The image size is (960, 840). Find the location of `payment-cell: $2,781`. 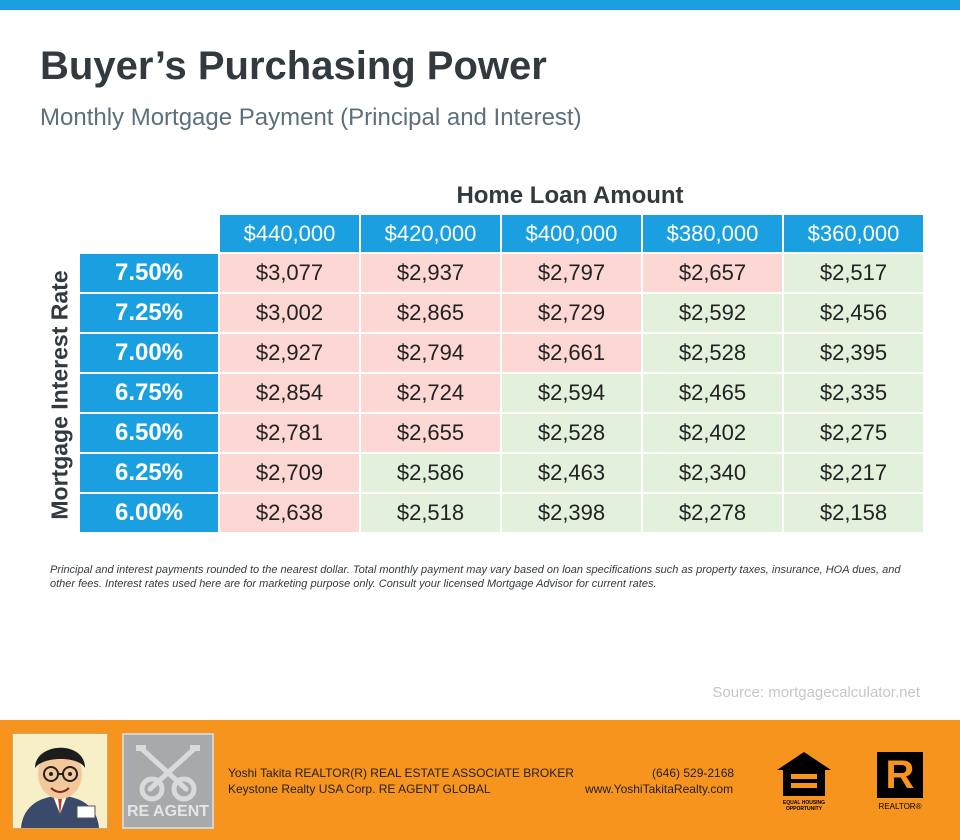

payment-cell: $2,781 is located at coordinates (289, 433).